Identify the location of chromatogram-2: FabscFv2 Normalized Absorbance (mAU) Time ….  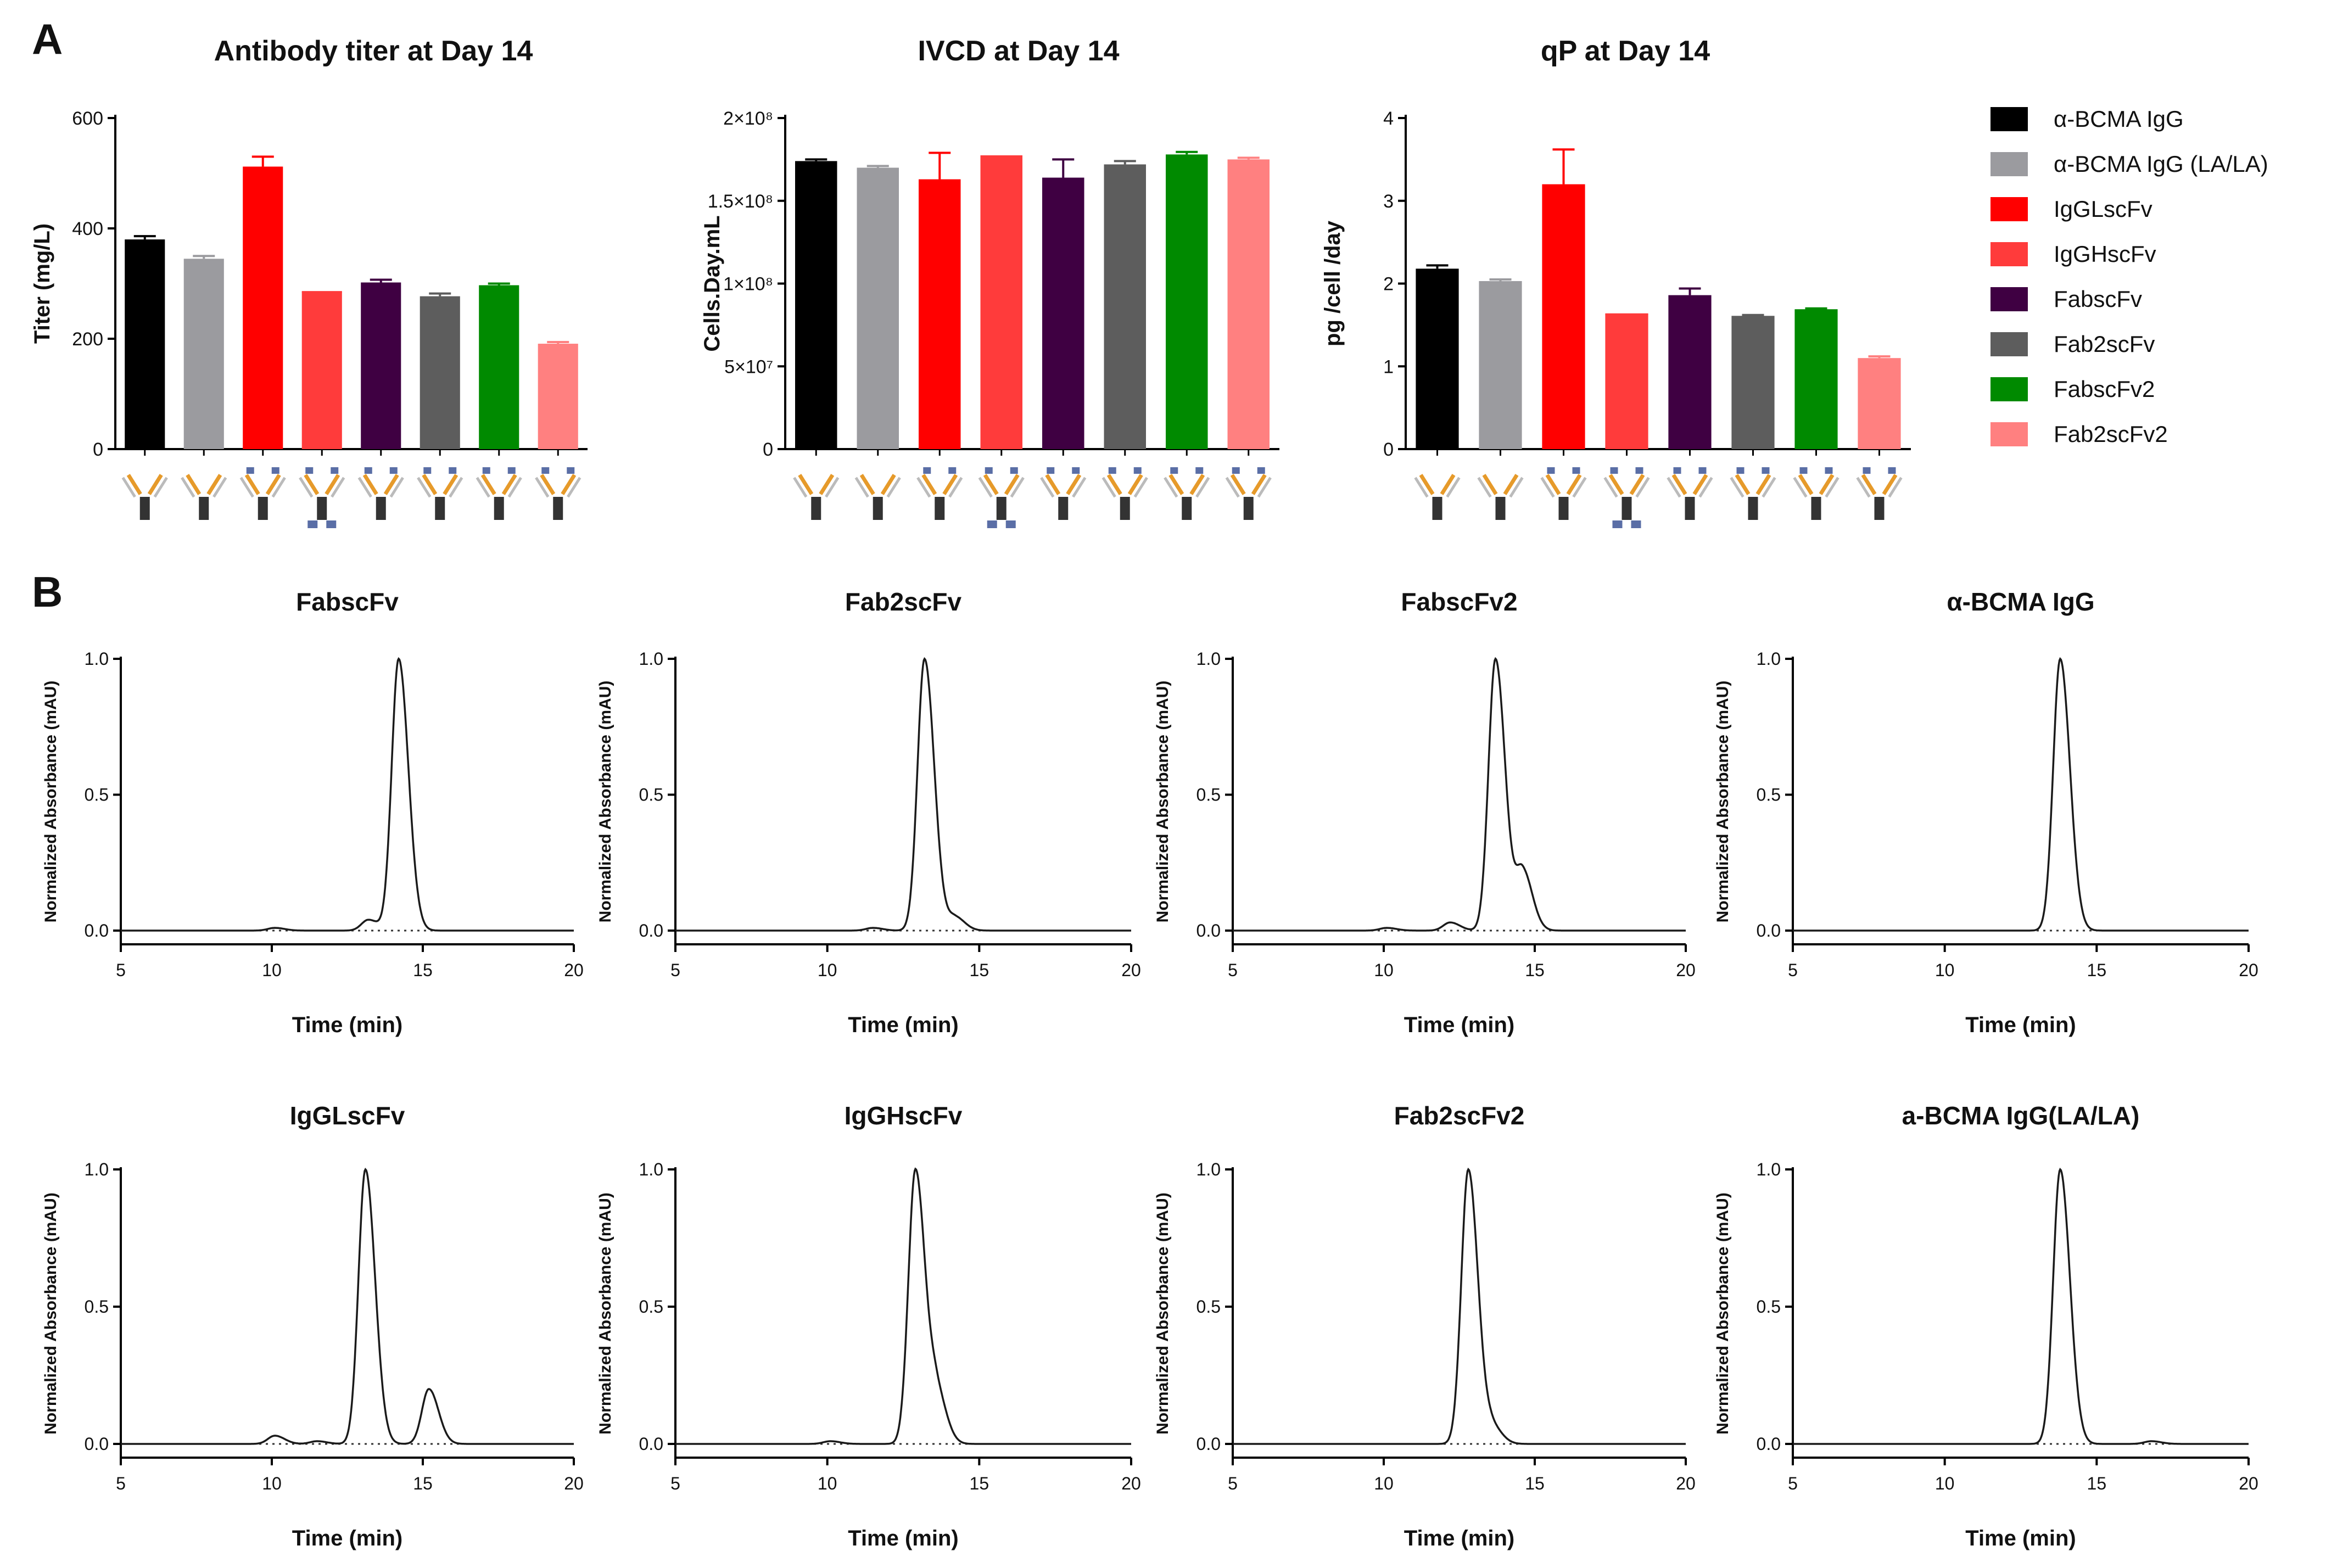
(1425, 812).